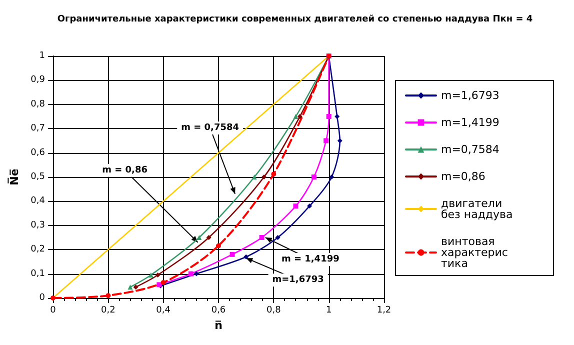 This screenshot has height=345, width=574. I want to click on annotation: m = 0,86, so click(125, 170).